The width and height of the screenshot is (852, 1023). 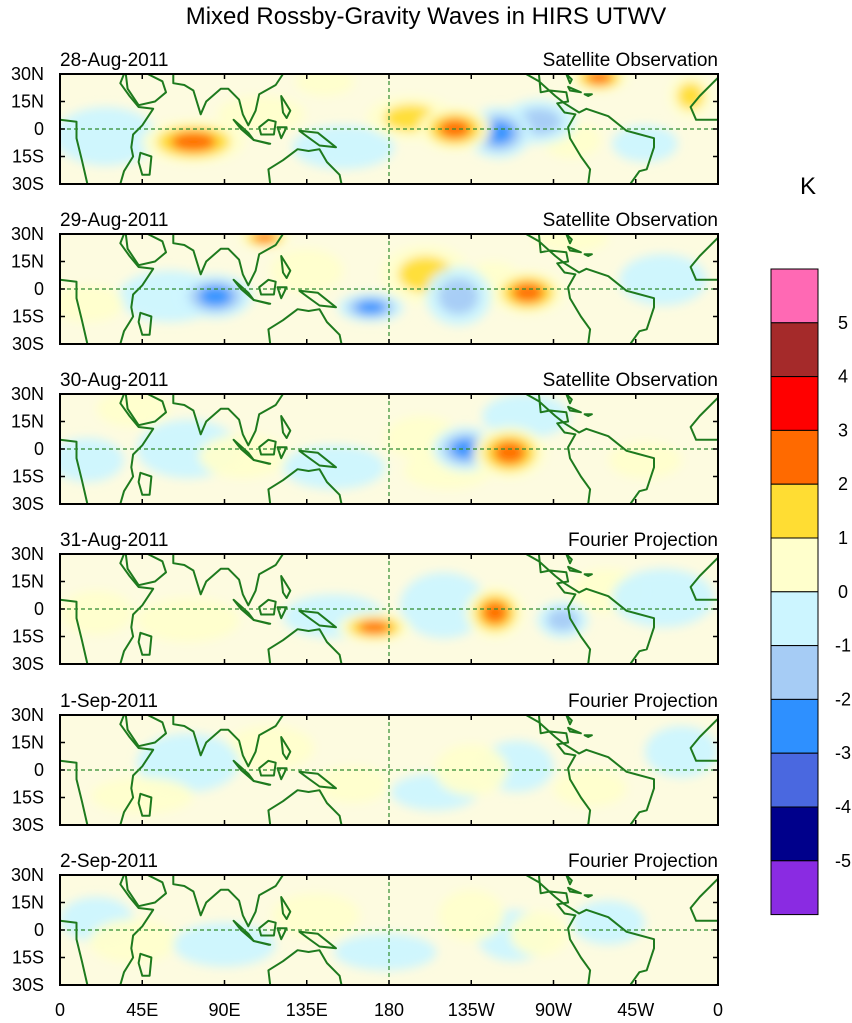 What do you see at coordinates (224, 1010) in the screenshot?
I see `x-tick-label: 90E` at bounding box center [224, 1010].